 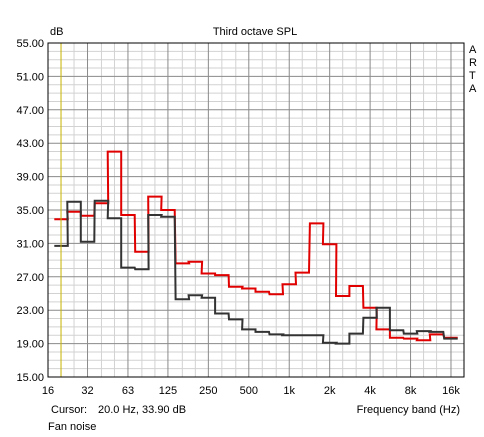 I want to click on y-tick-label: 43.00, so click(x=30, y=144).